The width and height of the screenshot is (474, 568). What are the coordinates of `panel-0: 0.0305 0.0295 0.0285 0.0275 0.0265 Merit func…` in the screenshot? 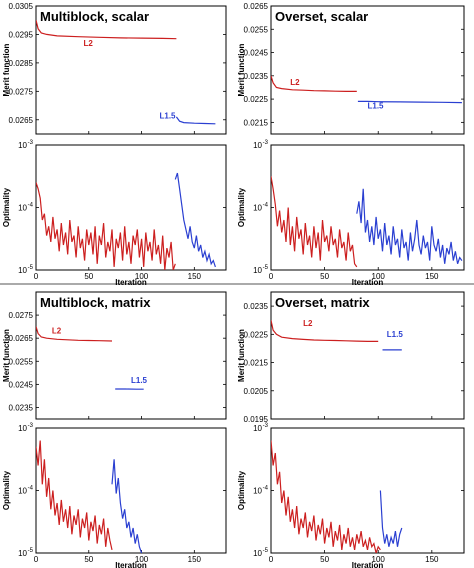 It's located at (114, 68).